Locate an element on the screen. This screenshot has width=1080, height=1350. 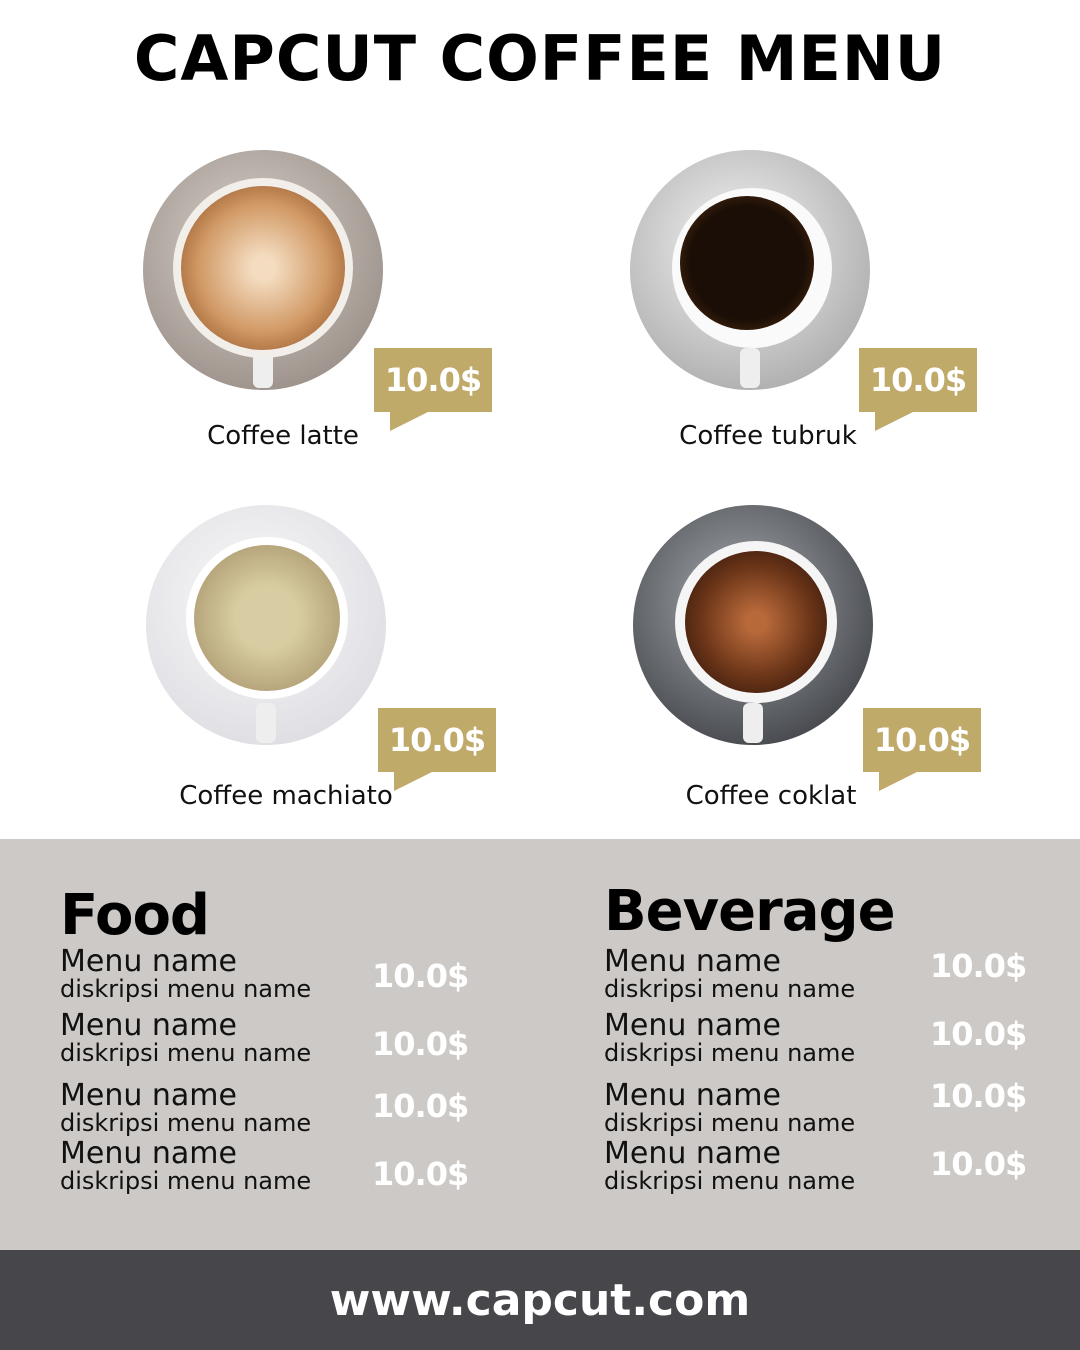
page-title: CAPCUT COFFEE MENU is located at coordinates (540, 58).